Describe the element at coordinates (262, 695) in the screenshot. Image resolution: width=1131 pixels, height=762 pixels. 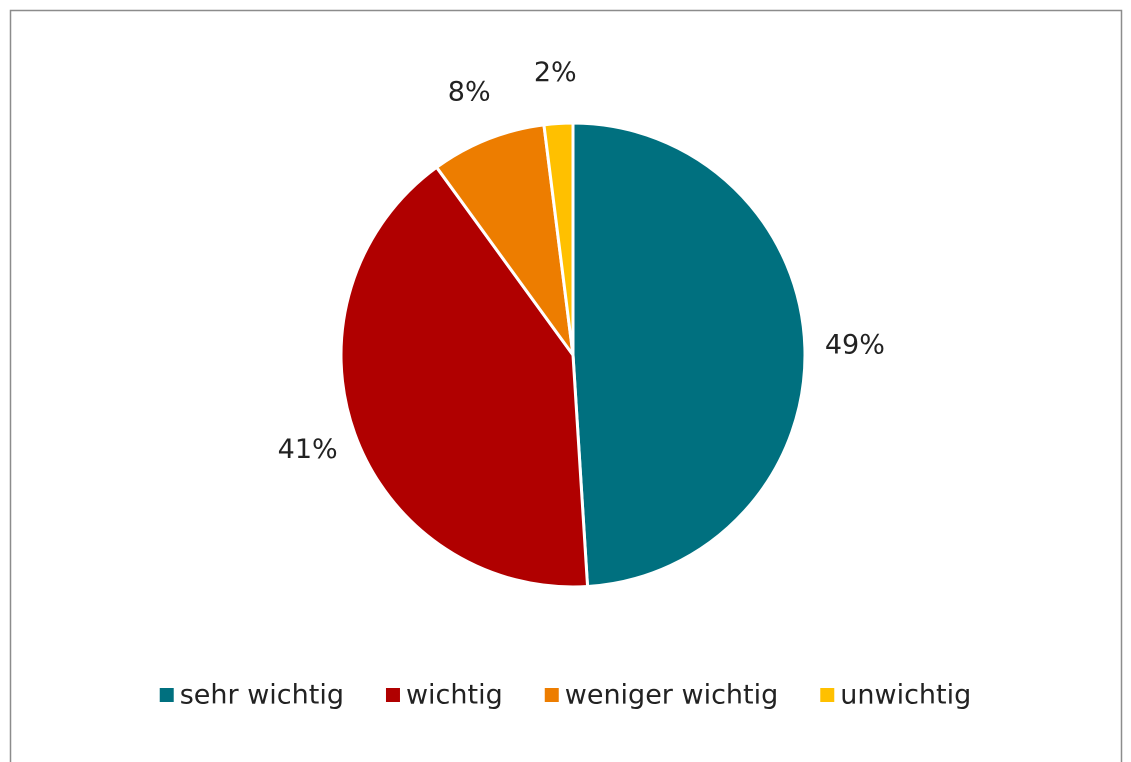
I see `legend-label: sehr wichtig` at that location.